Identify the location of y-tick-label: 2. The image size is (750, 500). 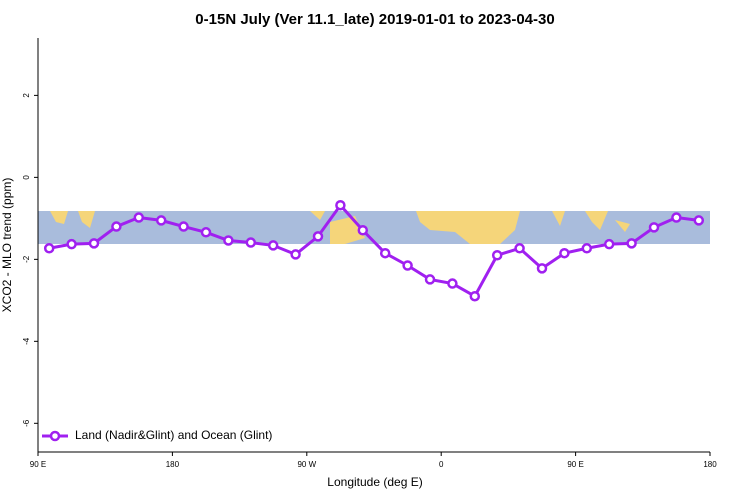
(26, 95).